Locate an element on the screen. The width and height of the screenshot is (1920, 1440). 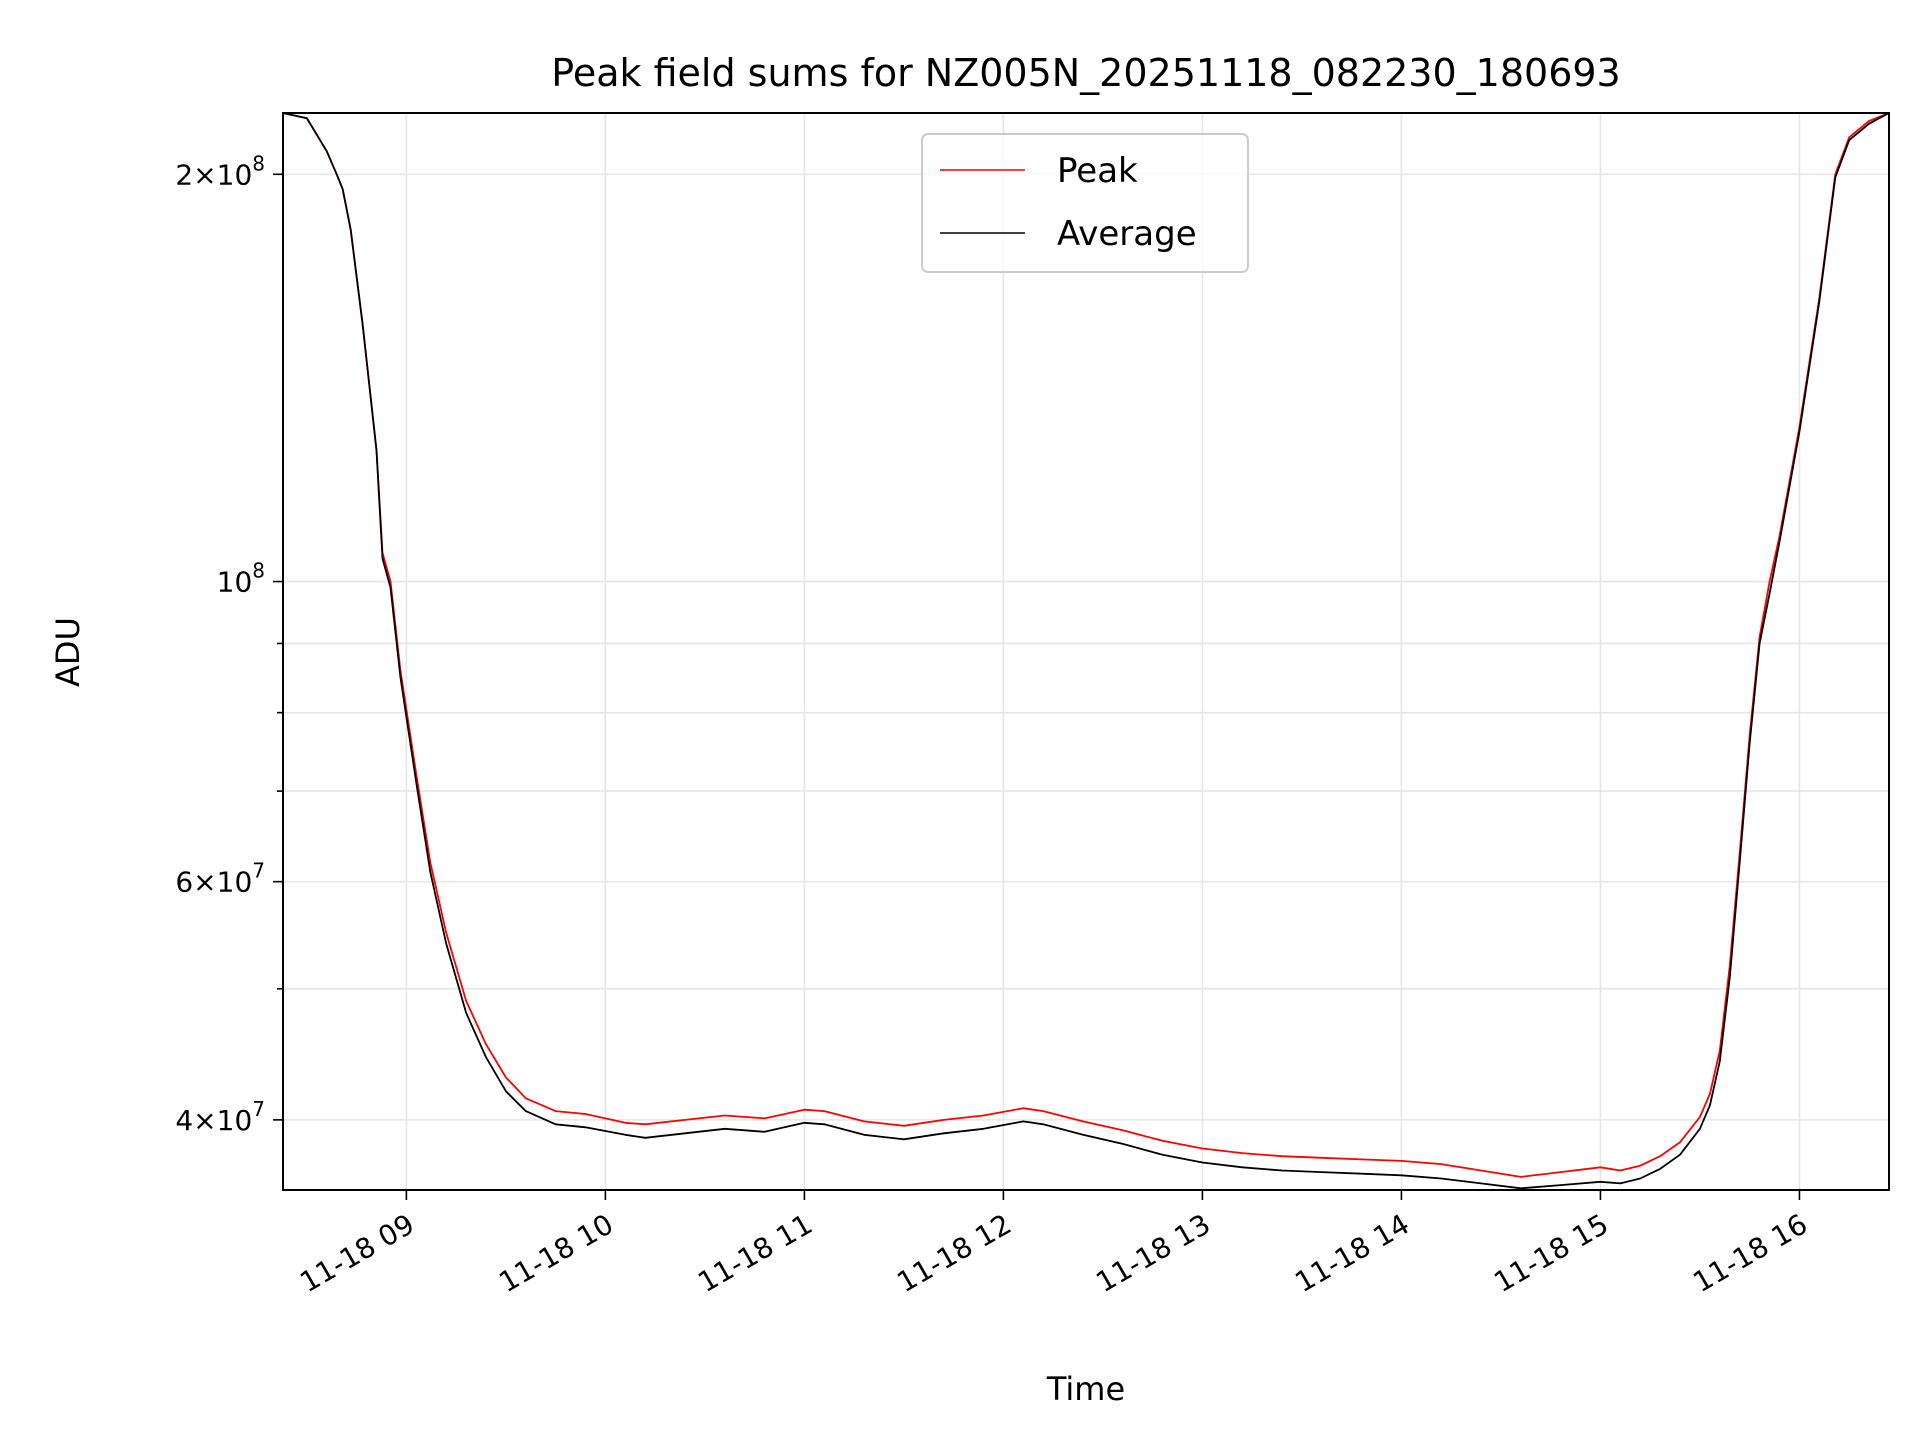
legend-label-peak: Peak is located at coordinates (1097, 171).